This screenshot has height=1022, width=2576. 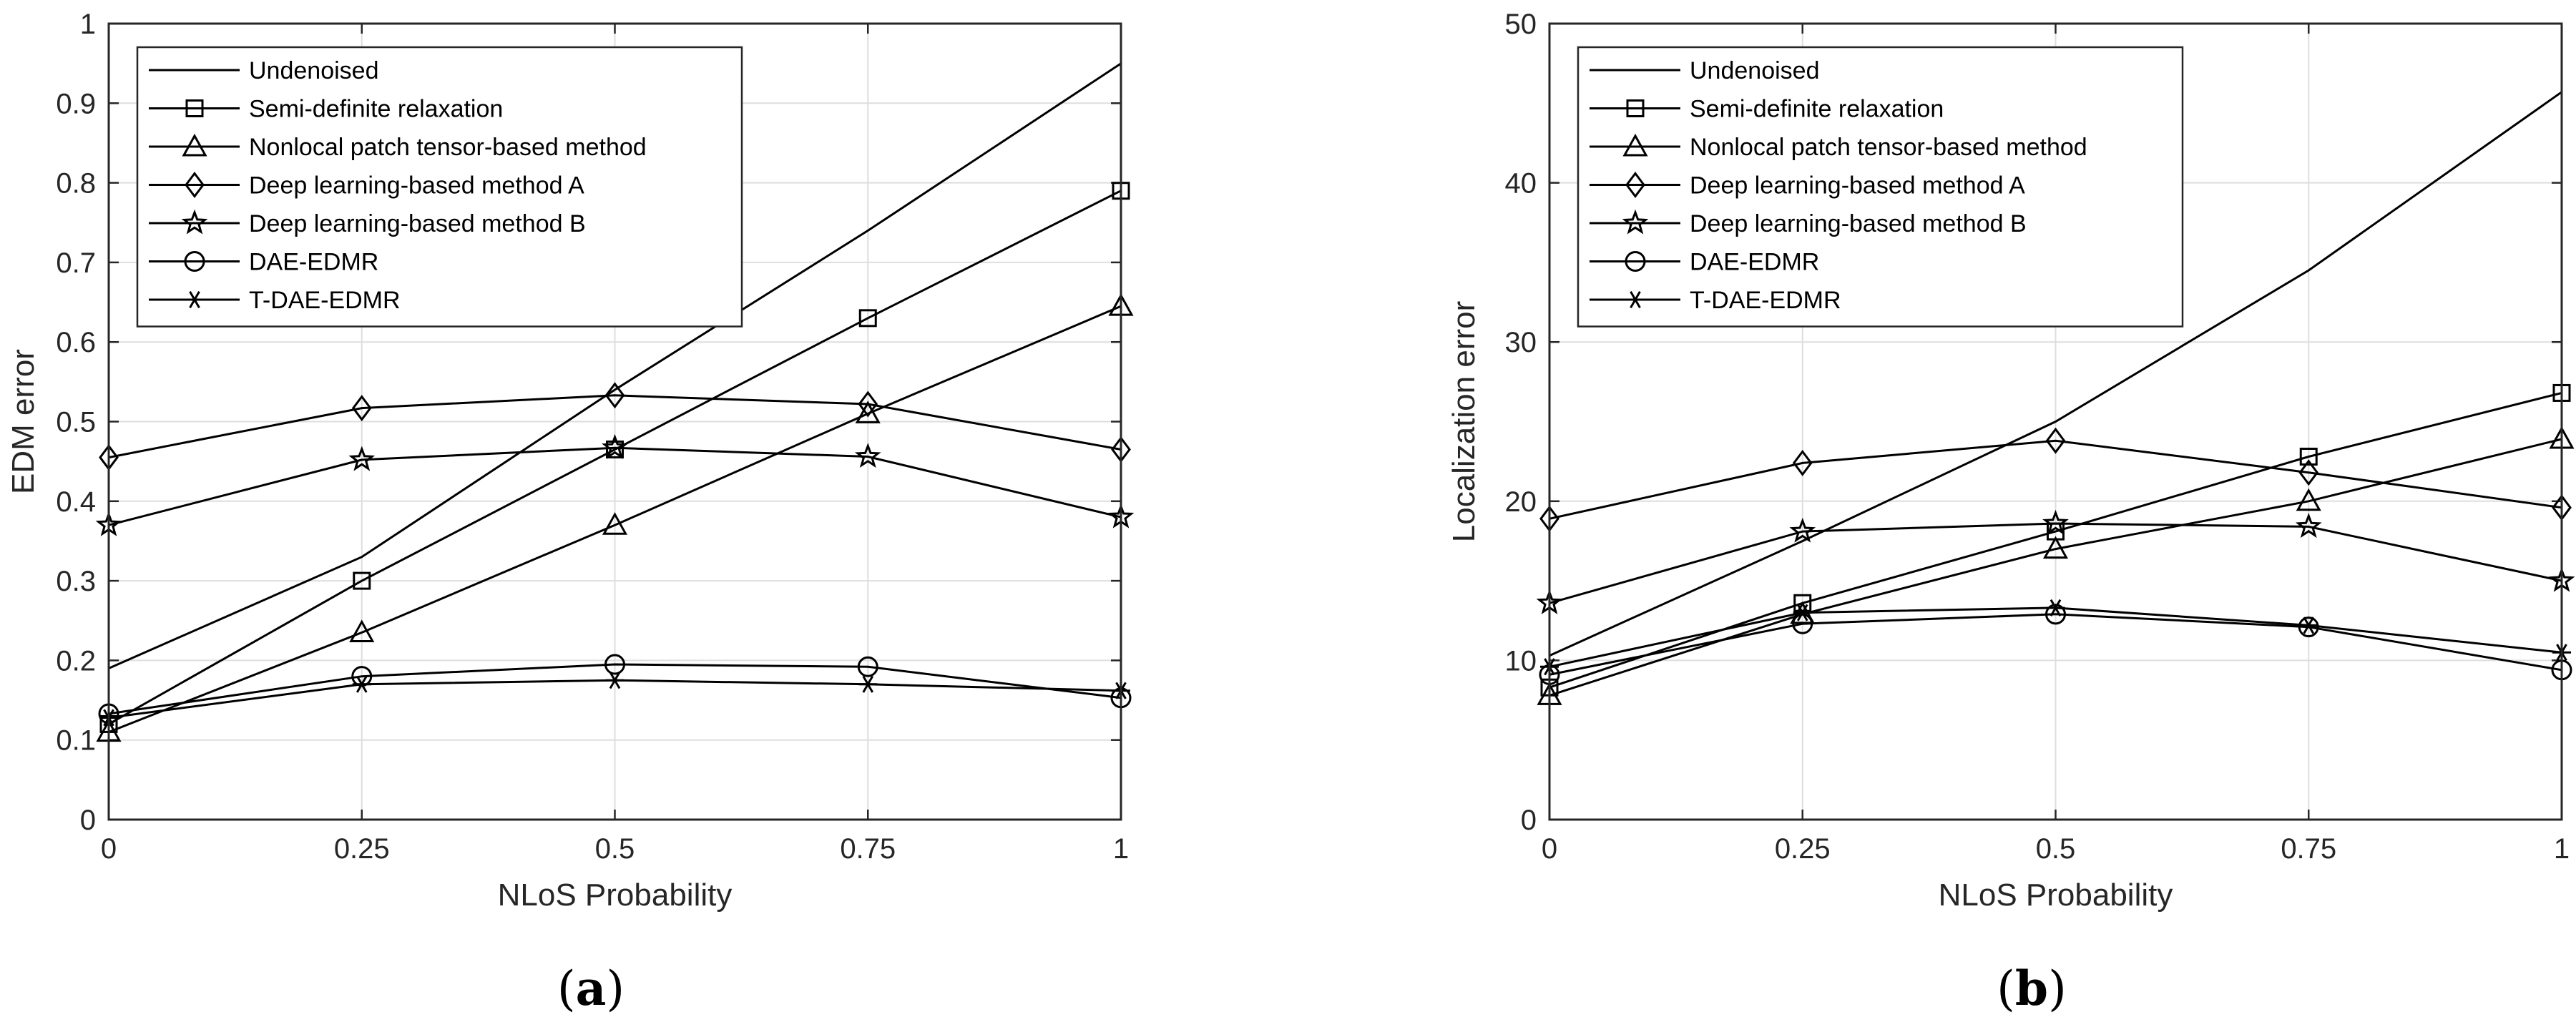 What do you see at coordinates (1549, 849) in the screenshot?
I see `panel-b-x-tick-label: 0` at bounding box center [1549, 849].